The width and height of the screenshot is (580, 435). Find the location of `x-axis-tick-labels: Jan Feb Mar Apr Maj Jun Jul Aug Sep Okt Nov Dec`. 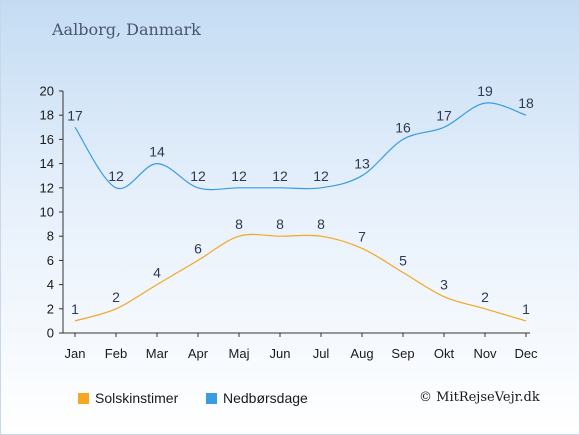

x-axis-tick-labels: Jan Feb Mar Apr Maj Jun Jul Aug Sep Okt Nov Dec is located at coordinates (302, 353).